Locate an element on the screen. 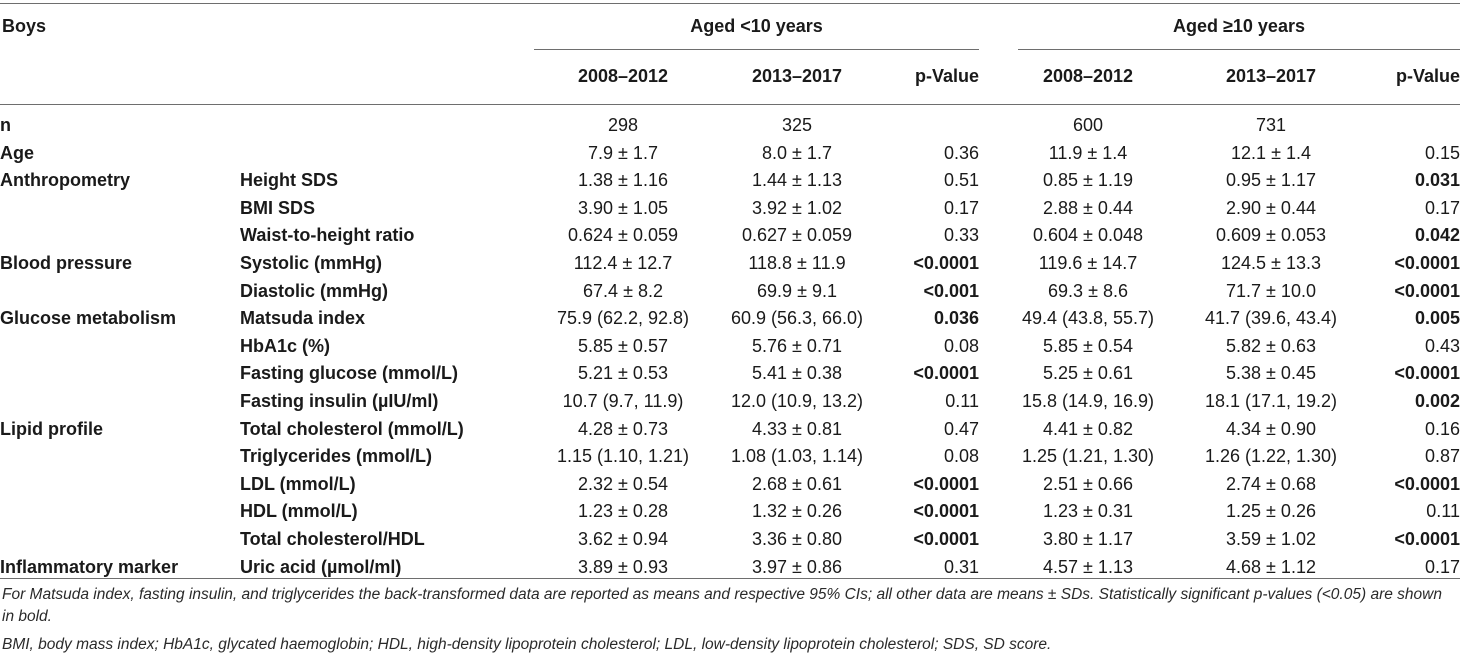  cell-10plus-2013-2017: 1.26 (1.22, 1.30) is located at coordinates (1271, 456).